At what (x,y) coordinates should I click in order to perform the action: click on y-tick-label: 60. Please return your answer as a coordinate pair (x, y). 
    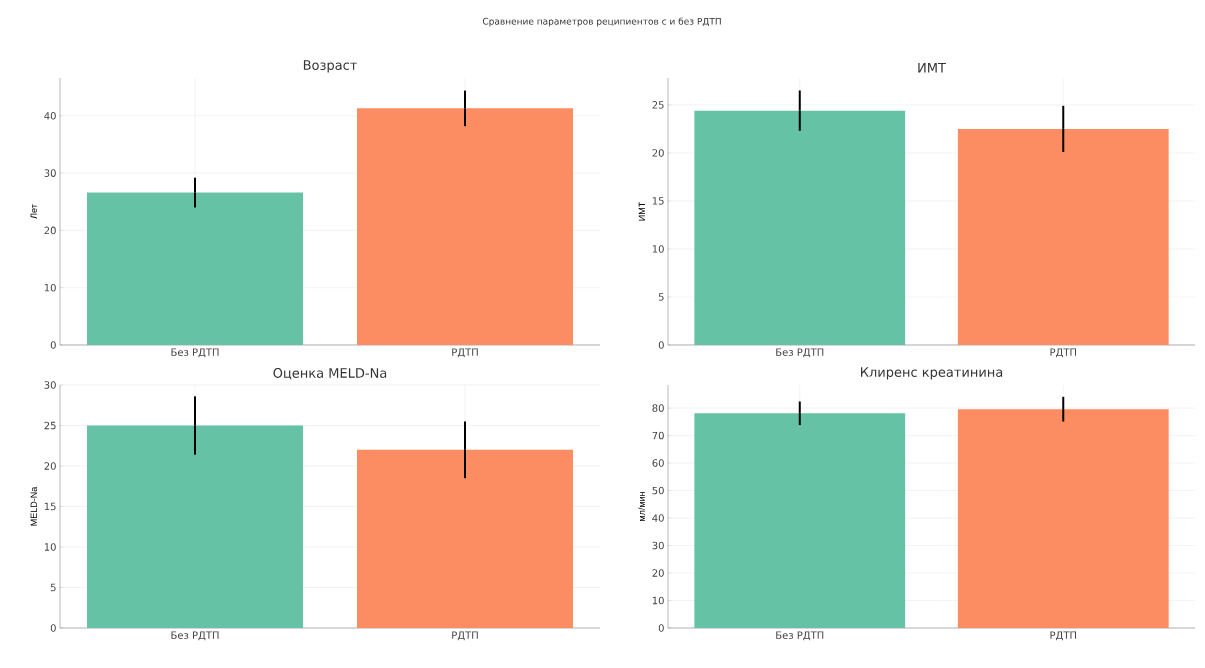
    Looking at the image, I should click on (658, 463).